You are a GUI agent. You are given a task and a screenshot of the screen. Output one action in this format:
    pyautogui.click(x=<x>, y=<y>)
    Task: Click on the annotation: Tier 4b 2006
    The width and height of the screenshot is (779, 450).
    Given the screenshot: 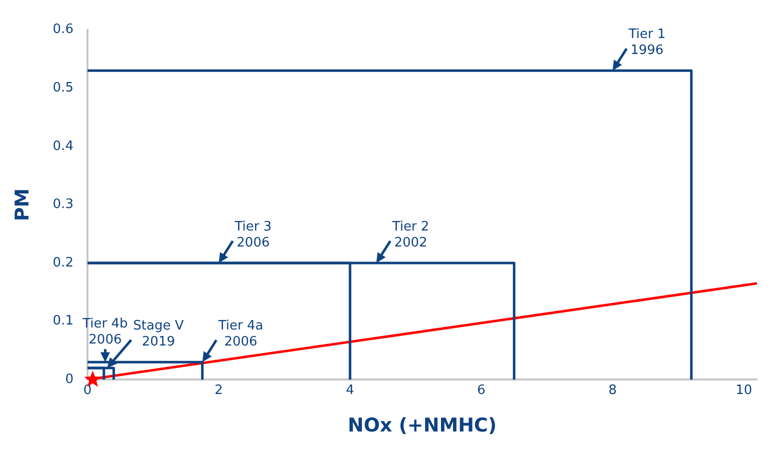 What is the action you would take?
    pyautogui.click(x=105, y=332)
    